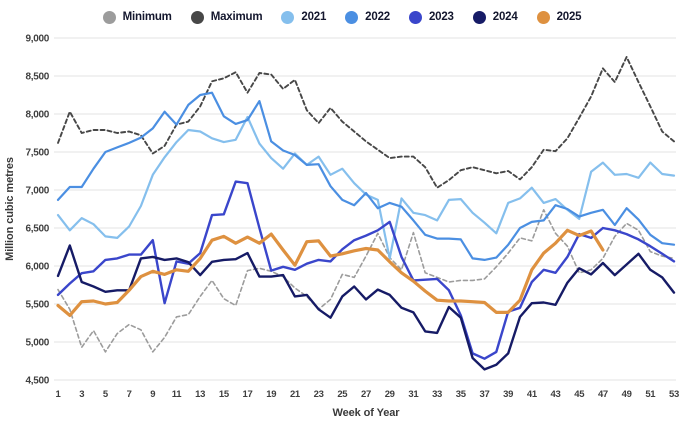  Describe the element at coordinates (37, 115) in the screenshot. I see `y-tick-label: 8,000` at that location.